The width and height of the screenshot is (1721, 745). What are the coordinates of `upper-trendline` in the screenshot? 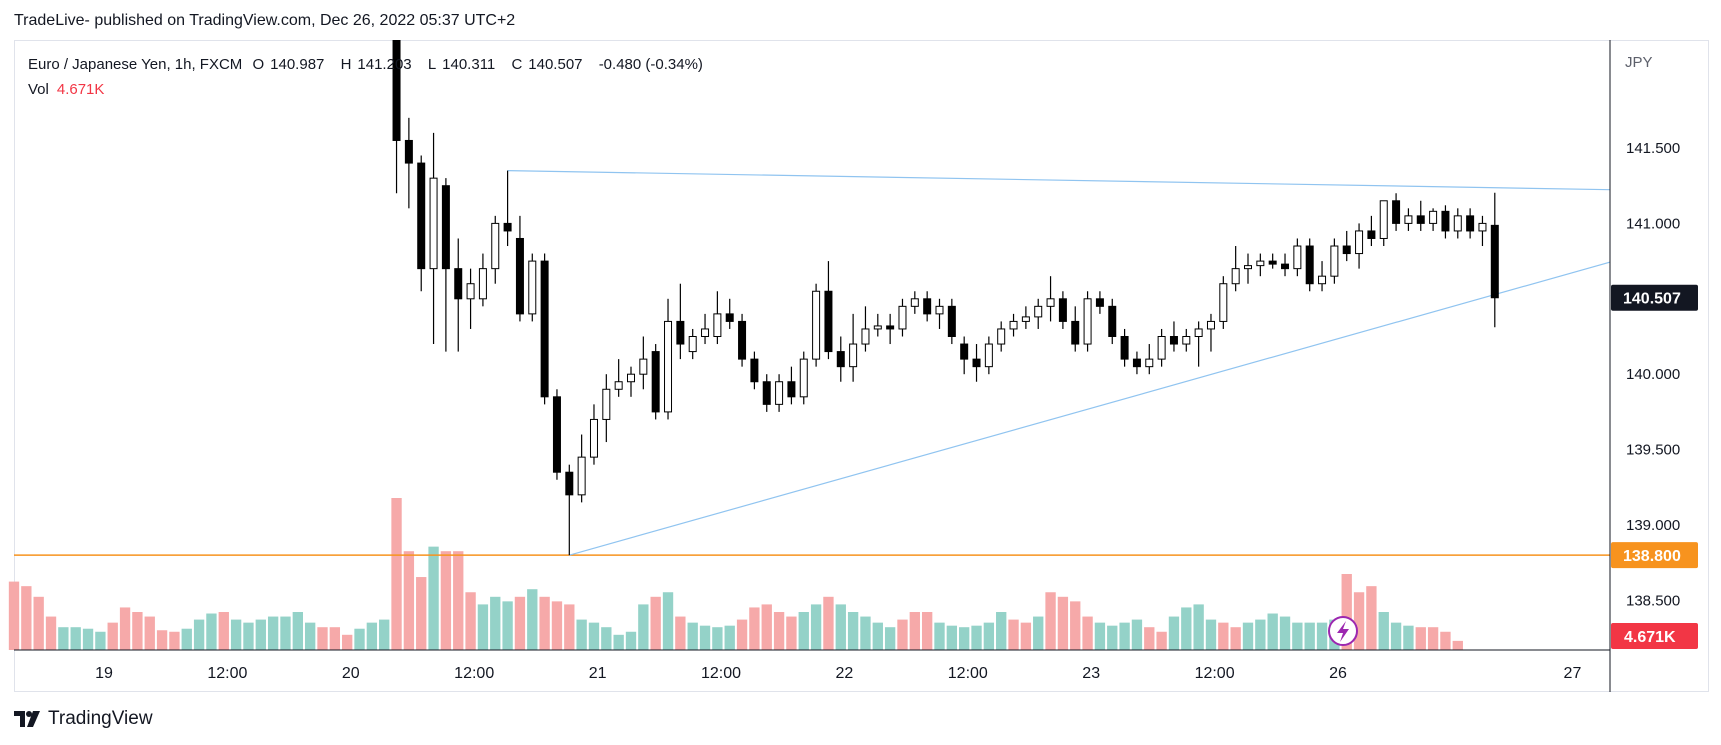 It's located at (1114, 183).